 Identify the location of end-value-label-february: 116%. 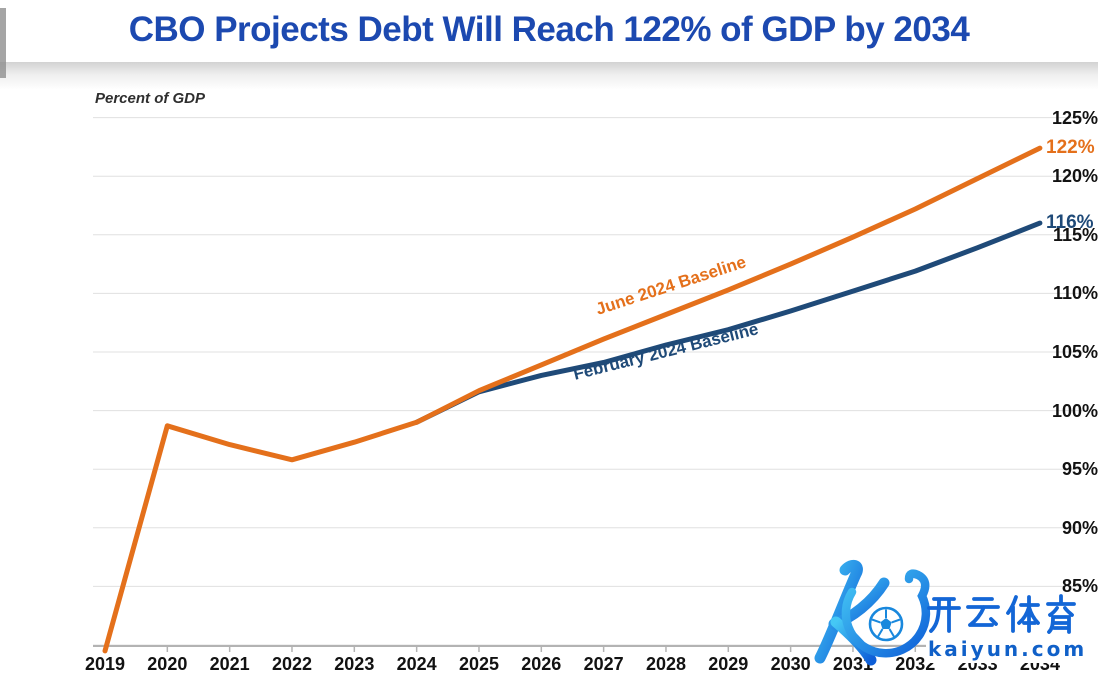
(1070, 223).